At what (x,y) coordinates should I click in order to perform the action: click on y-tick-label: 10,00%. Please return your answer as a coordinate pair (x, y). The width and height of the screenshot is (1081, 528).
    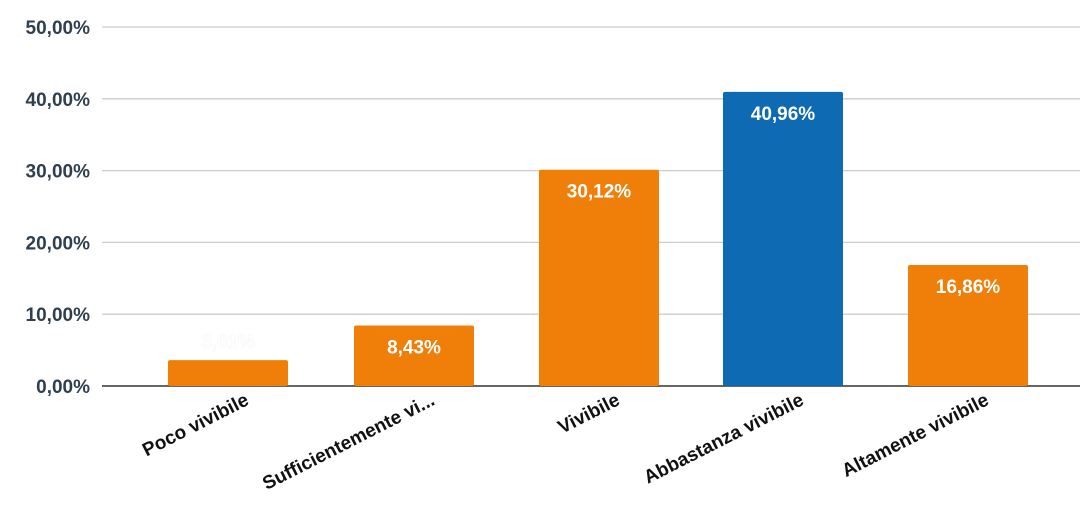
    Looking at the image, I should click on (58, 315).